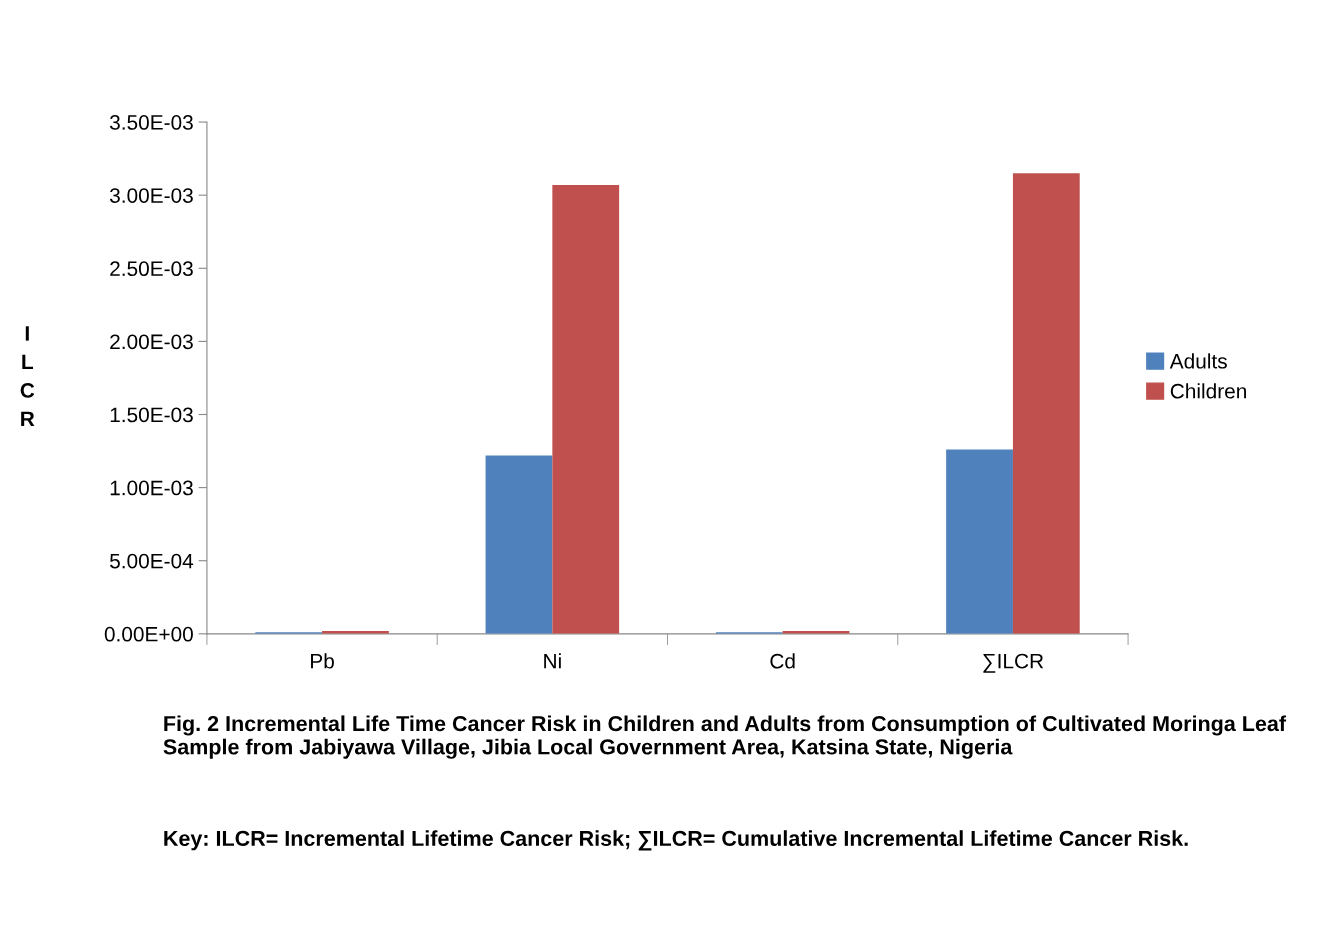 This screenshot has width=1335, height=939. What do you see at coordinates (676, 840) in the screenshot?
I see `text: Key: ILCR= Incremental Lifetime Cancer Risk; ∑ILCR= Cumulative Incremental Lifetime Cancer Risk.` at bounding box center [676, 840].